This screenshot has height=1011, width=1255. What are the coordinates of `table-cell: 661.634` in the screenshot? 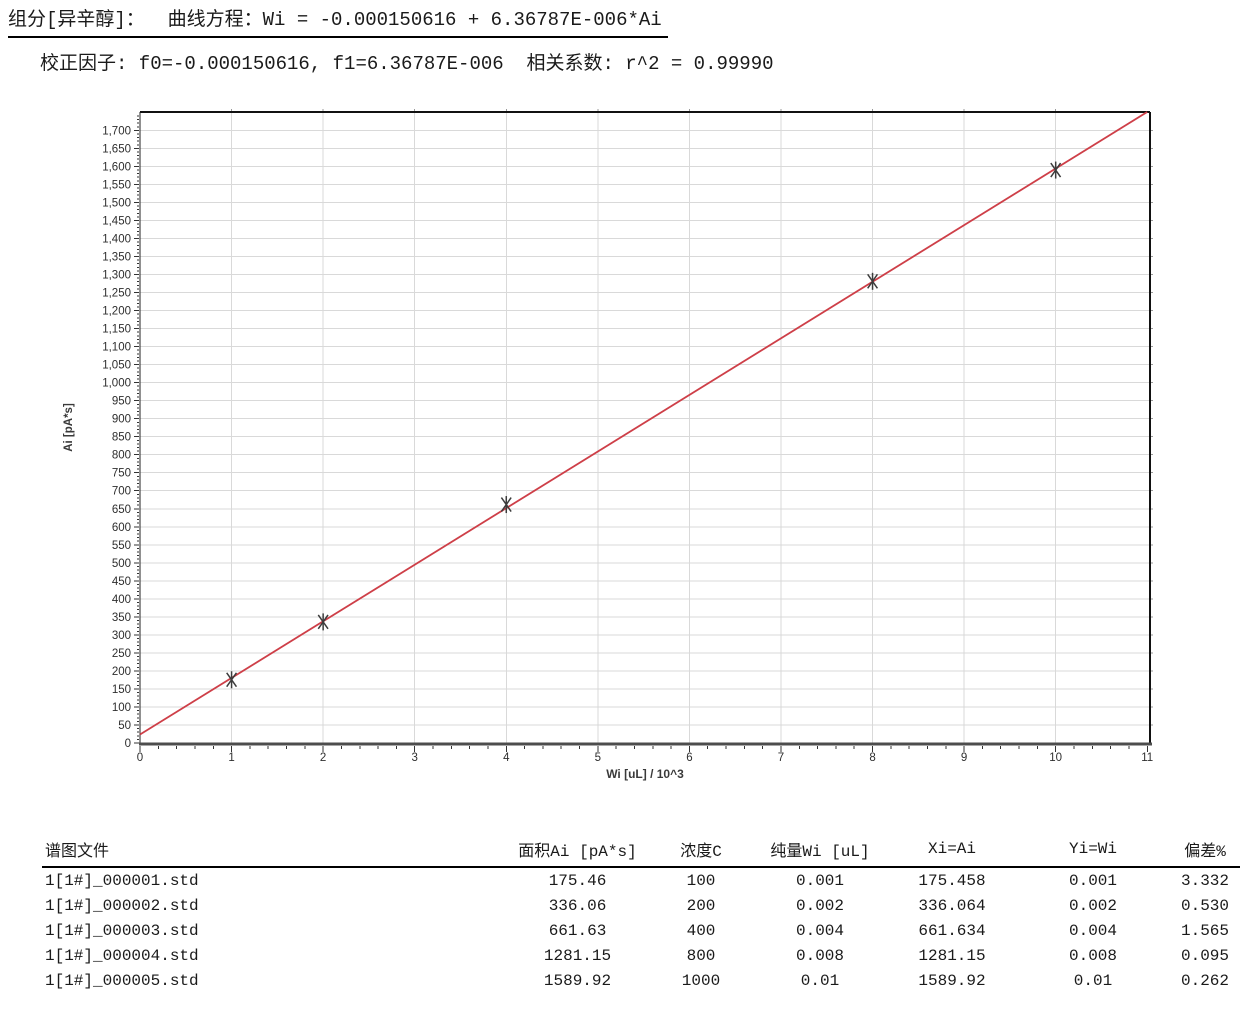 It's located at (952, 931).